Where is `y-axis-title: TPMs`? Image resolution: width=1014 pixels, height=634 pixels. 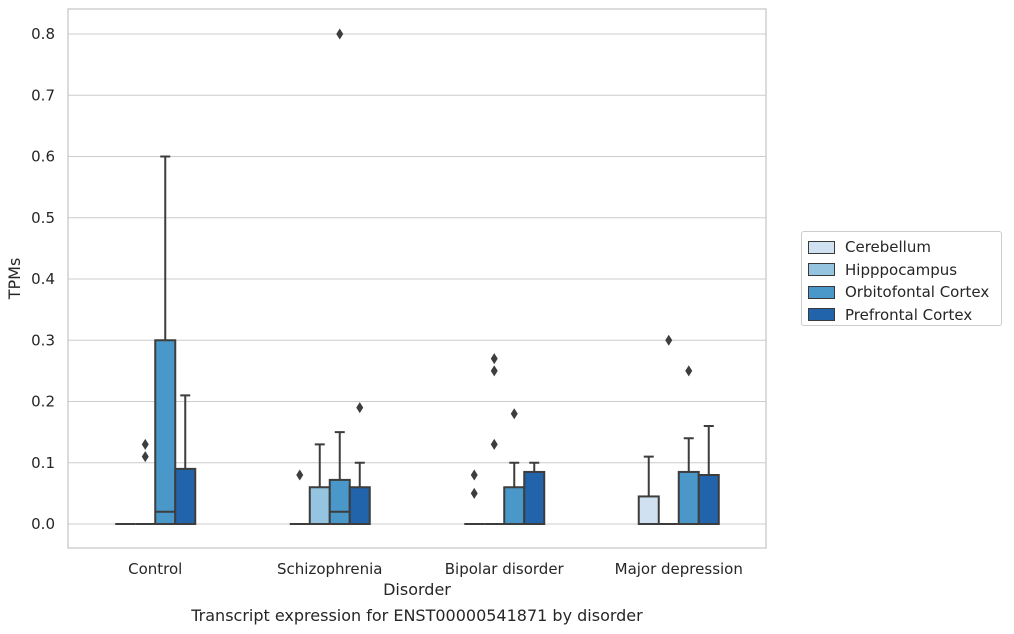 y-axis-title: TPMs is located at coordinates (14, 279).